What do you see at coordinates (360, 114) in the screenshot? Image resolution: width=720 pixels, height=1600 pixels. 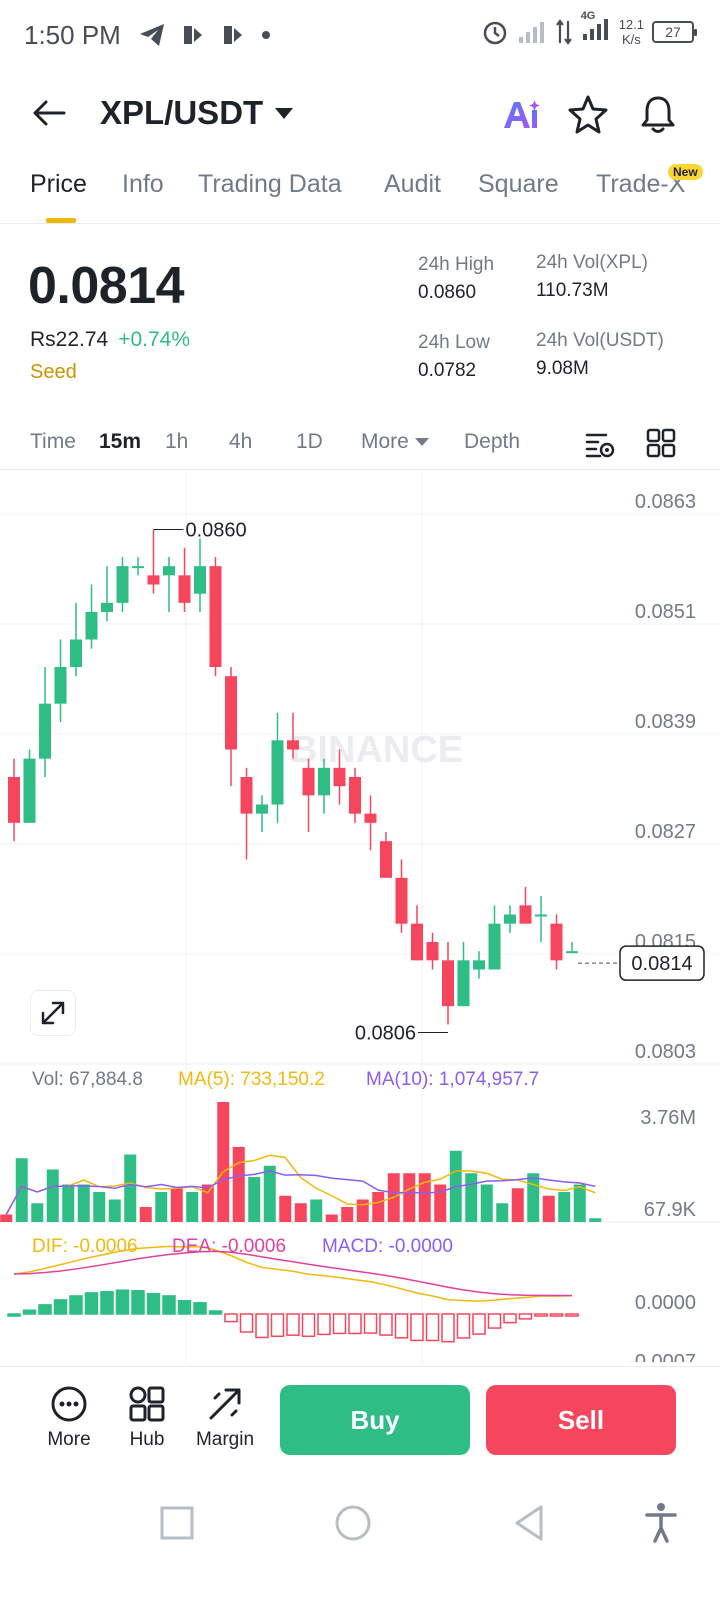 I see `header: XPL/USDT` at bounding box center [360, 114].